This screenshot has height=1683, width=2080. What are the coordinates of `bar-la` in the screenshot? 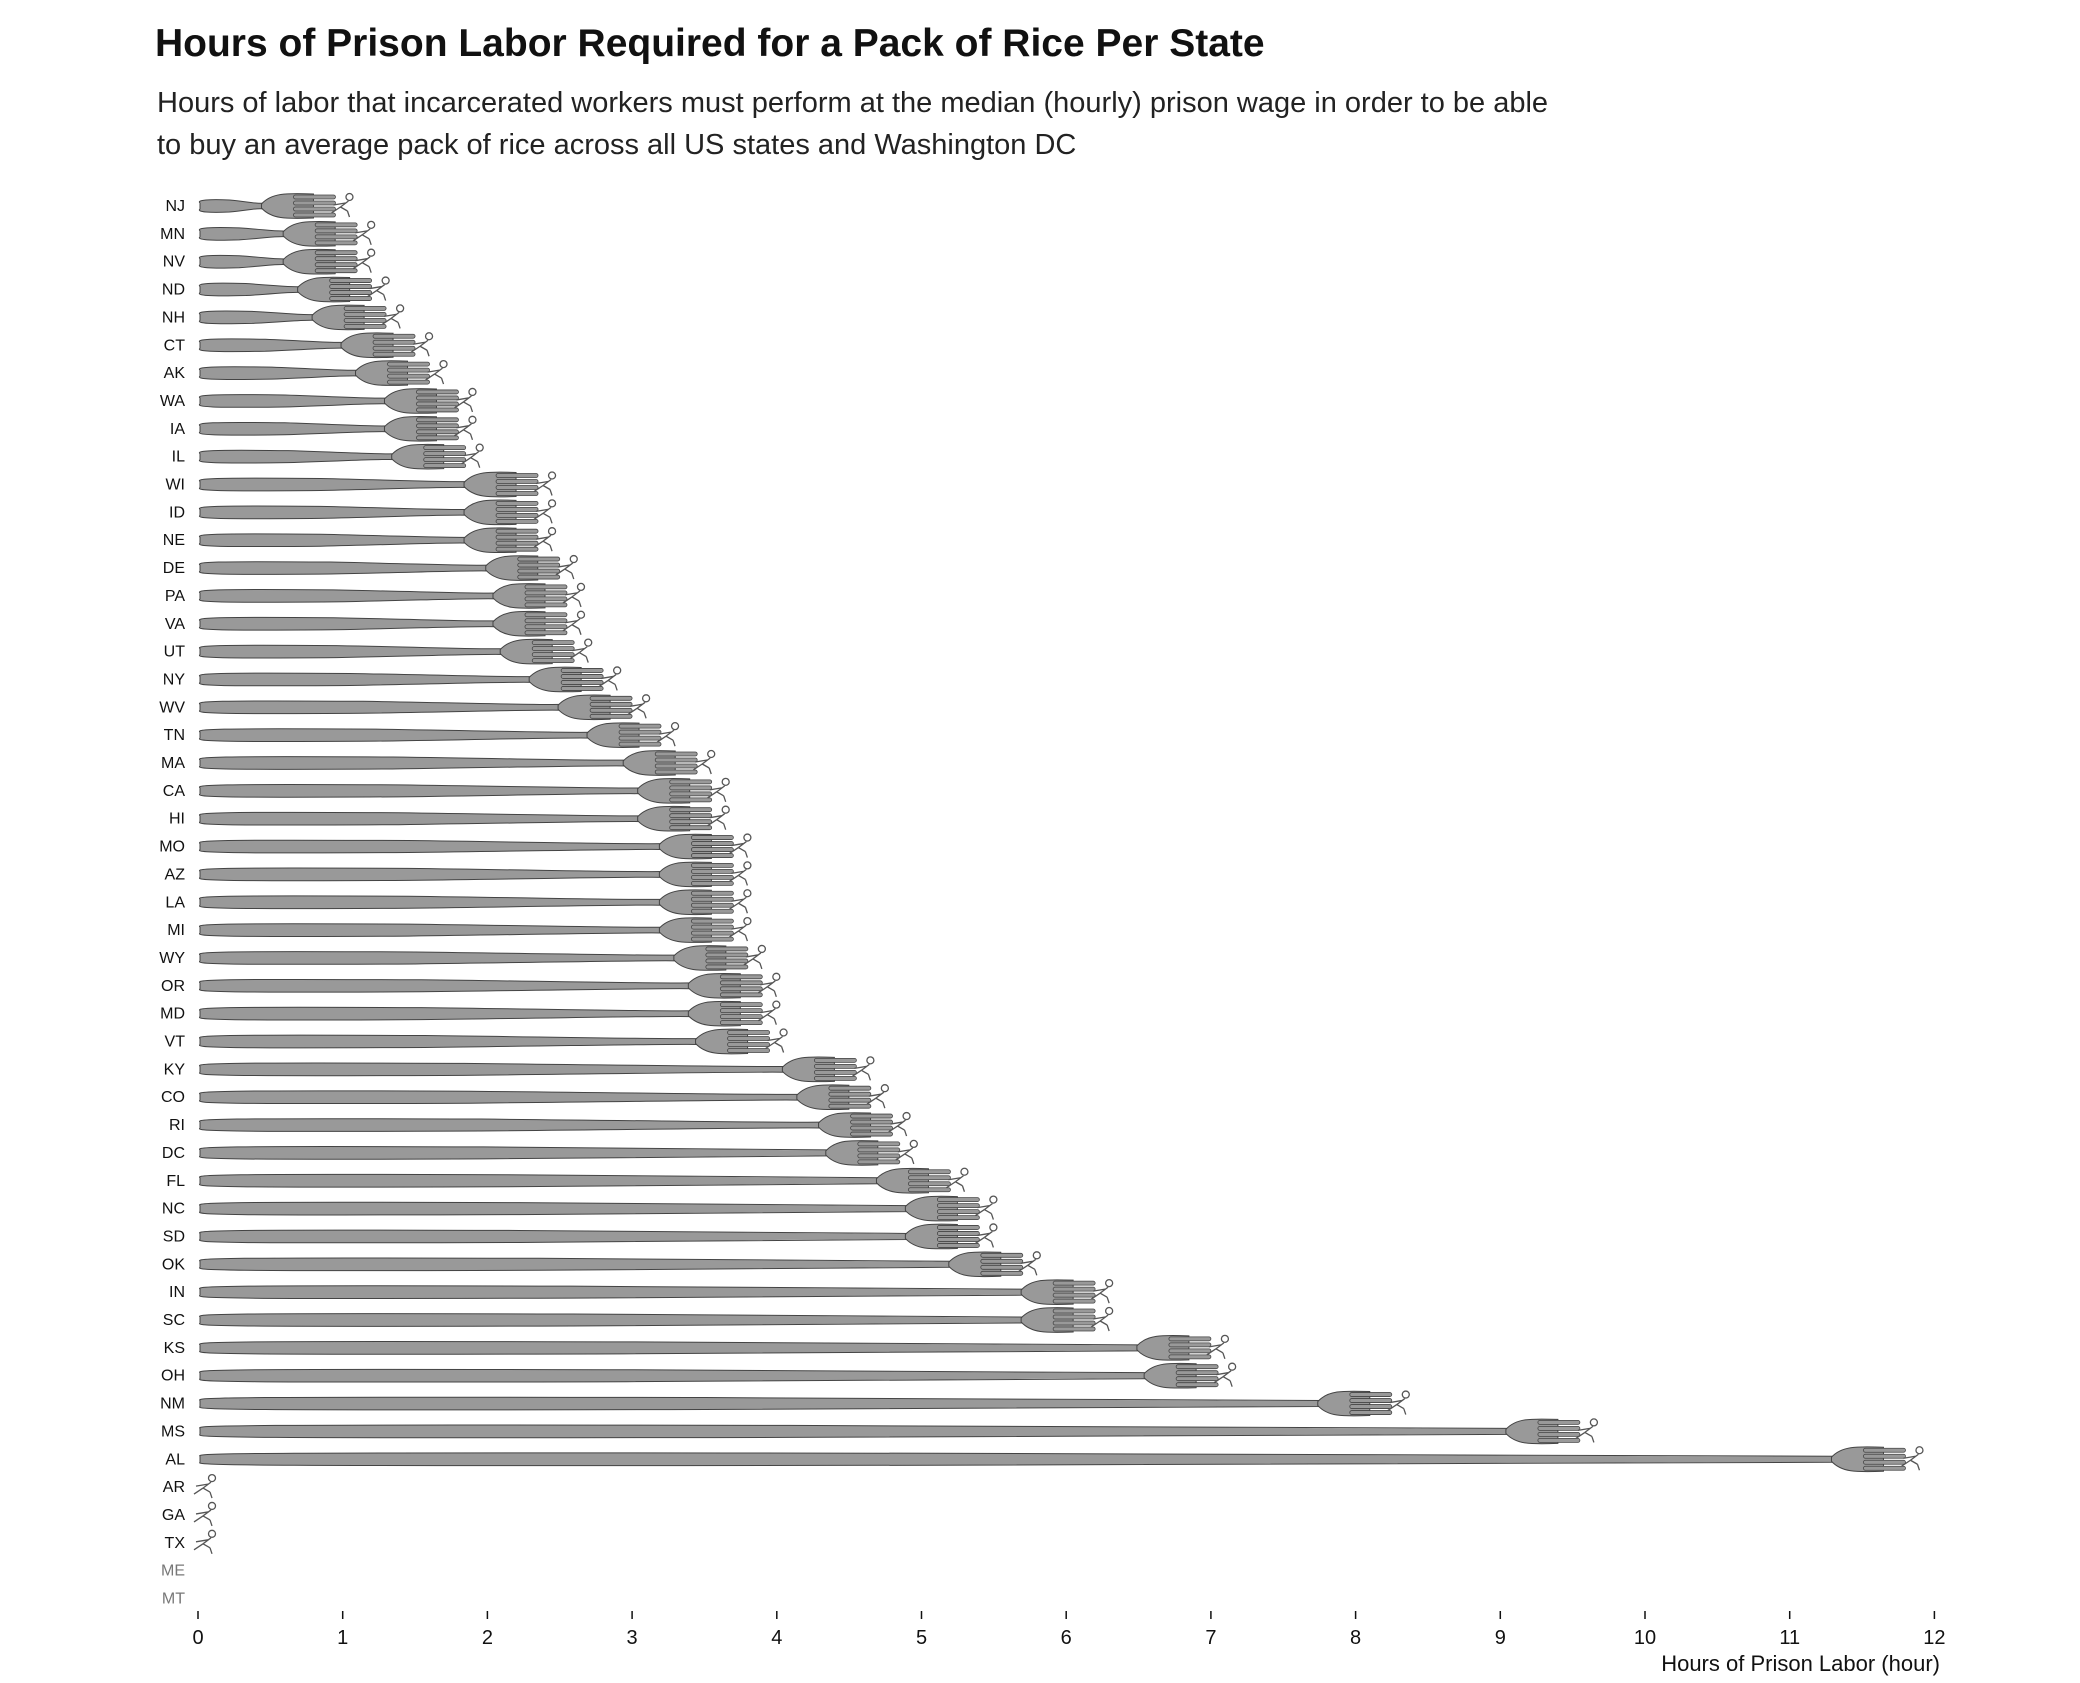 It's located at (475, 902).